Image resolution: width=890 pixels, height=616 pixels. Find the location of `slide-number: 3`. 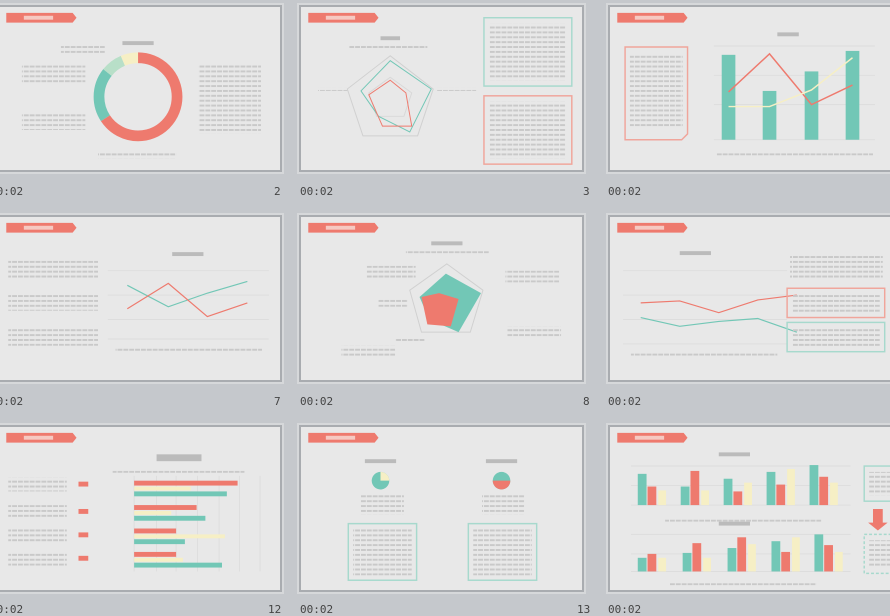

slide-number: 3 is located at coordinates (586, 191).